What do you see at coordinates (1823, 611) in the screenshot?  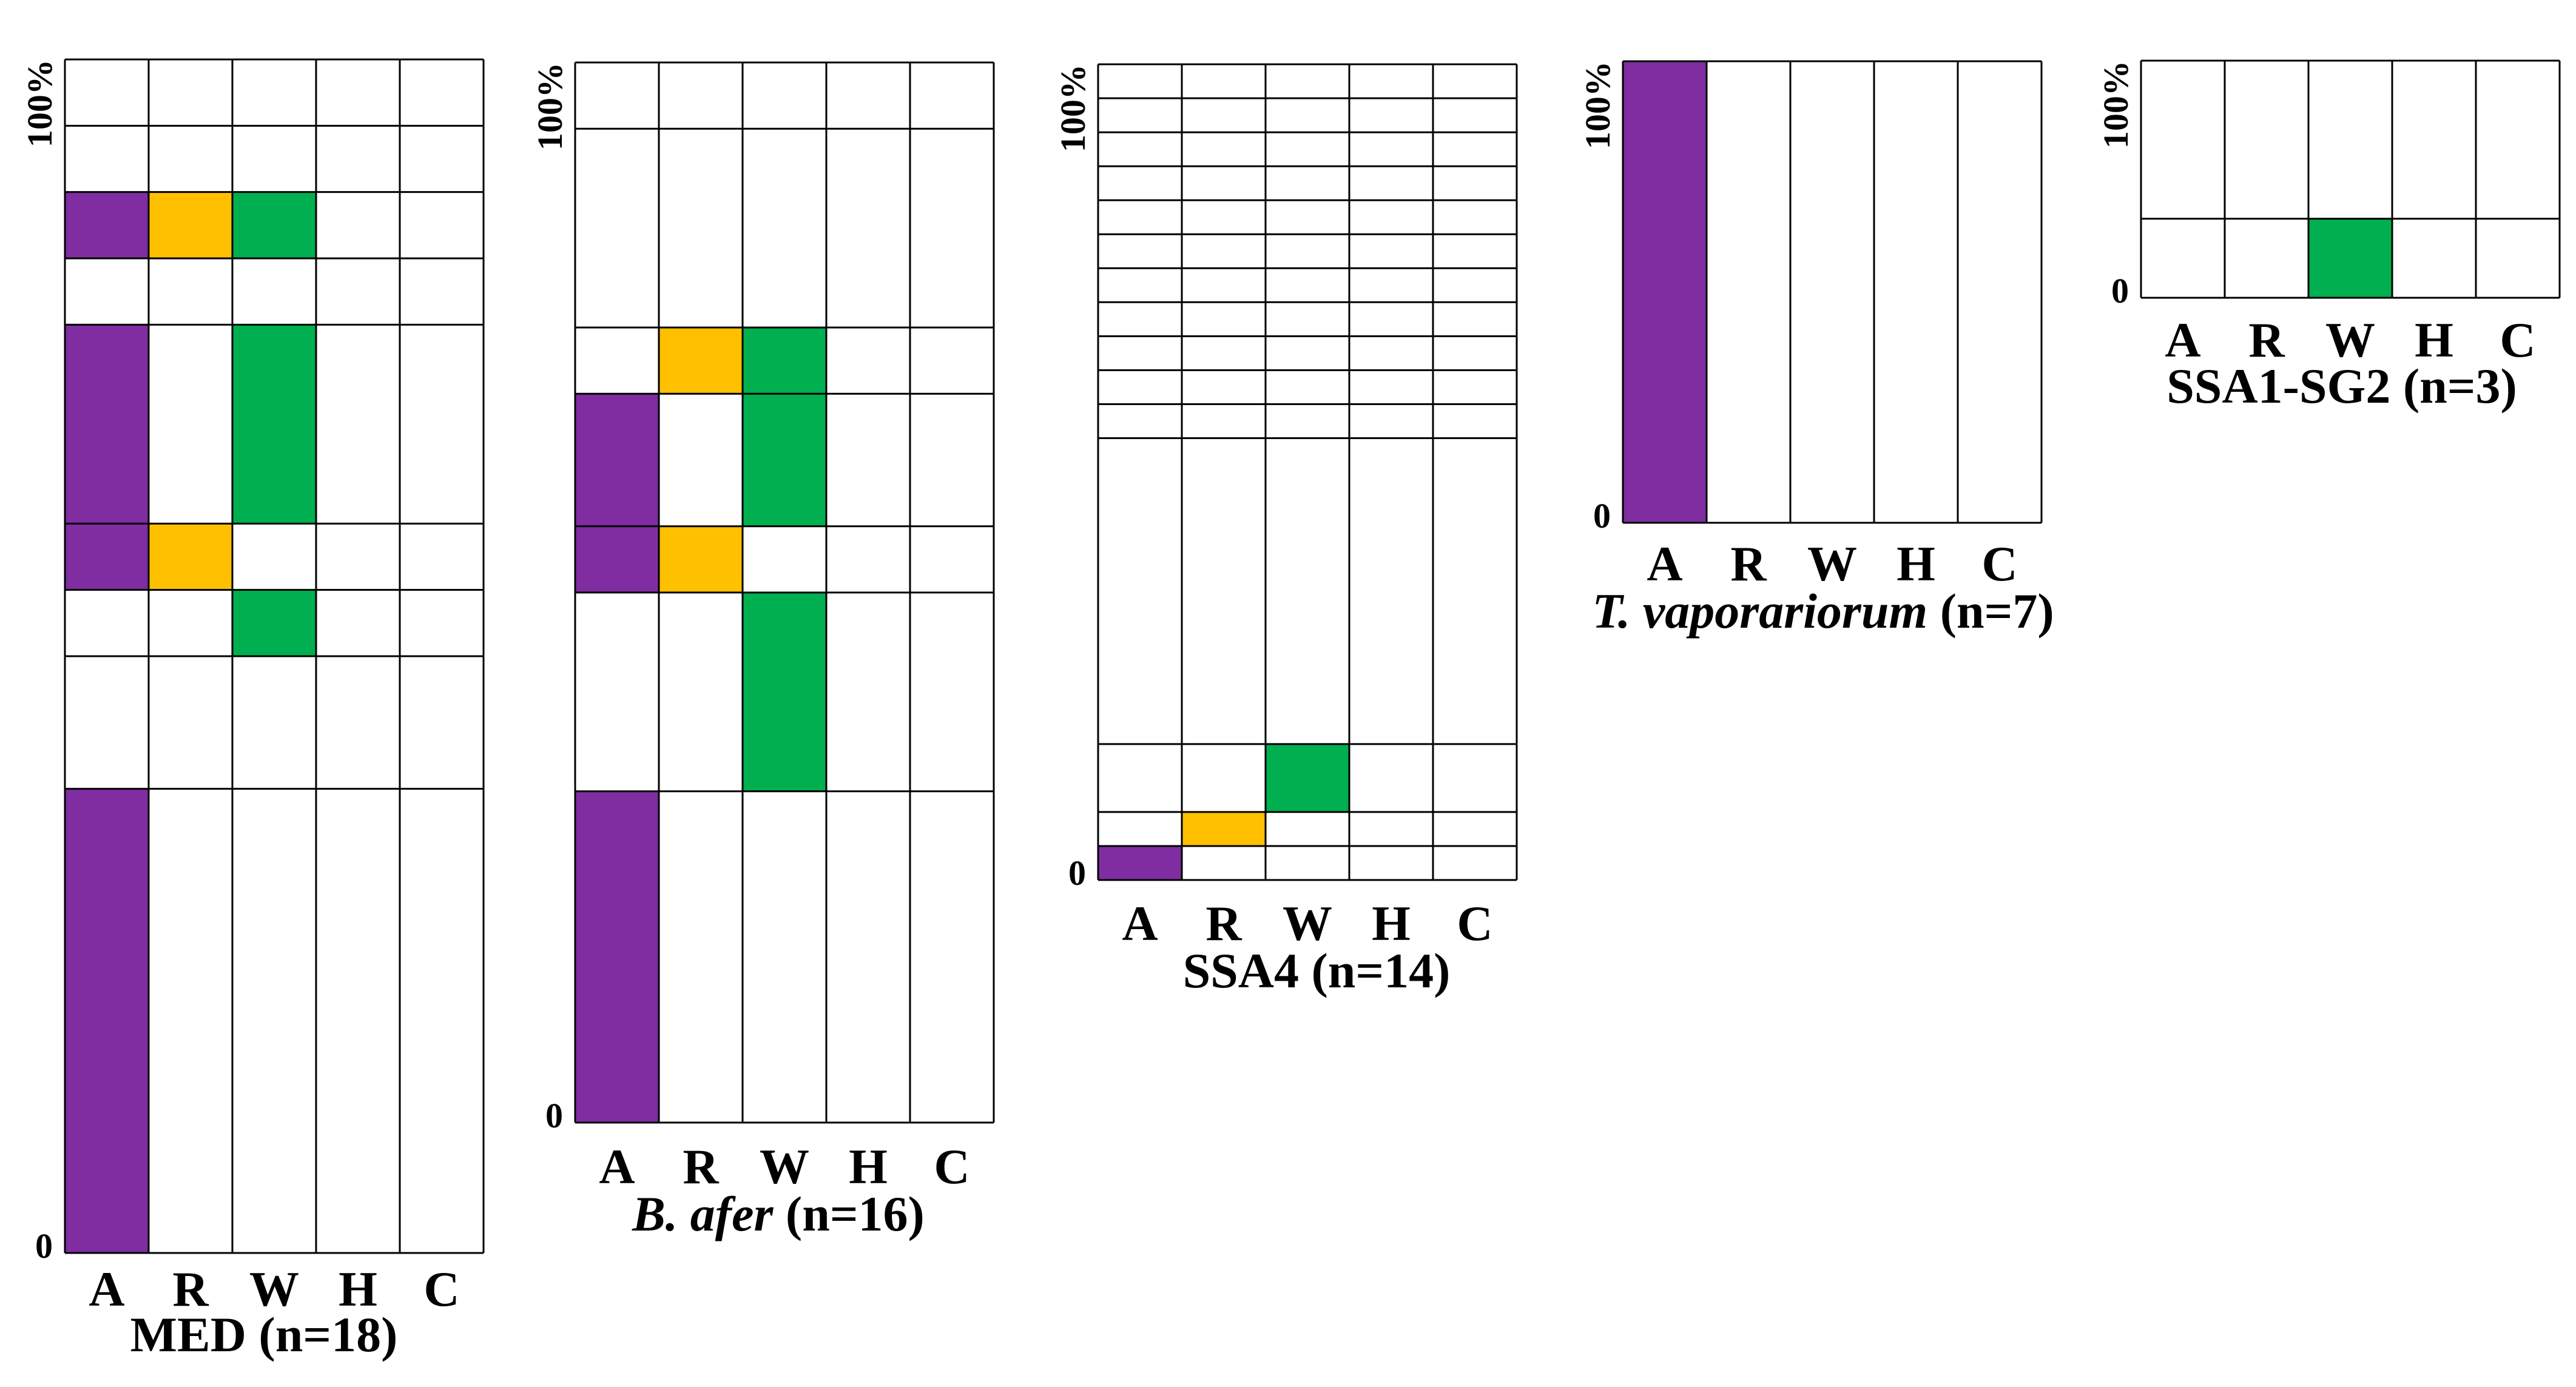 I see `panel-caption: T. vaporariorum (n=7)` at bounding box center [1823, 611].